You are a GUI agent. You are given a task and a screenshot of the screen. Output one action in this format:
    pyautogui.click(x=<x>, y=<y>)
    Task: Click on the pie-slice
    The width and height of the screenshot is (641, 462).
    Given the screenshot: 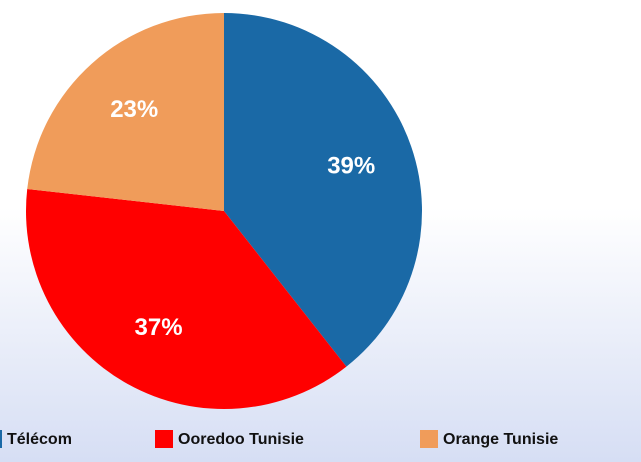 What is the action you would take?
    pyautogui.click(x=125, y=112)
    